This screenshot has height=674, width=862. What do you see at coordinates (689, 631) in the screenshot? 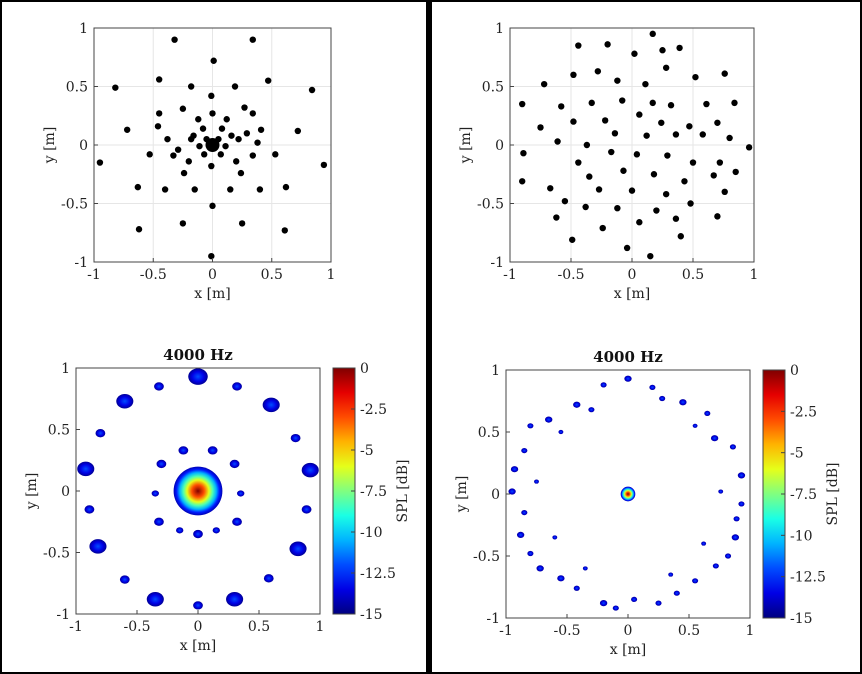
I see `x-tick-label-3-3: 0.5` at bounding box center [689, 631].